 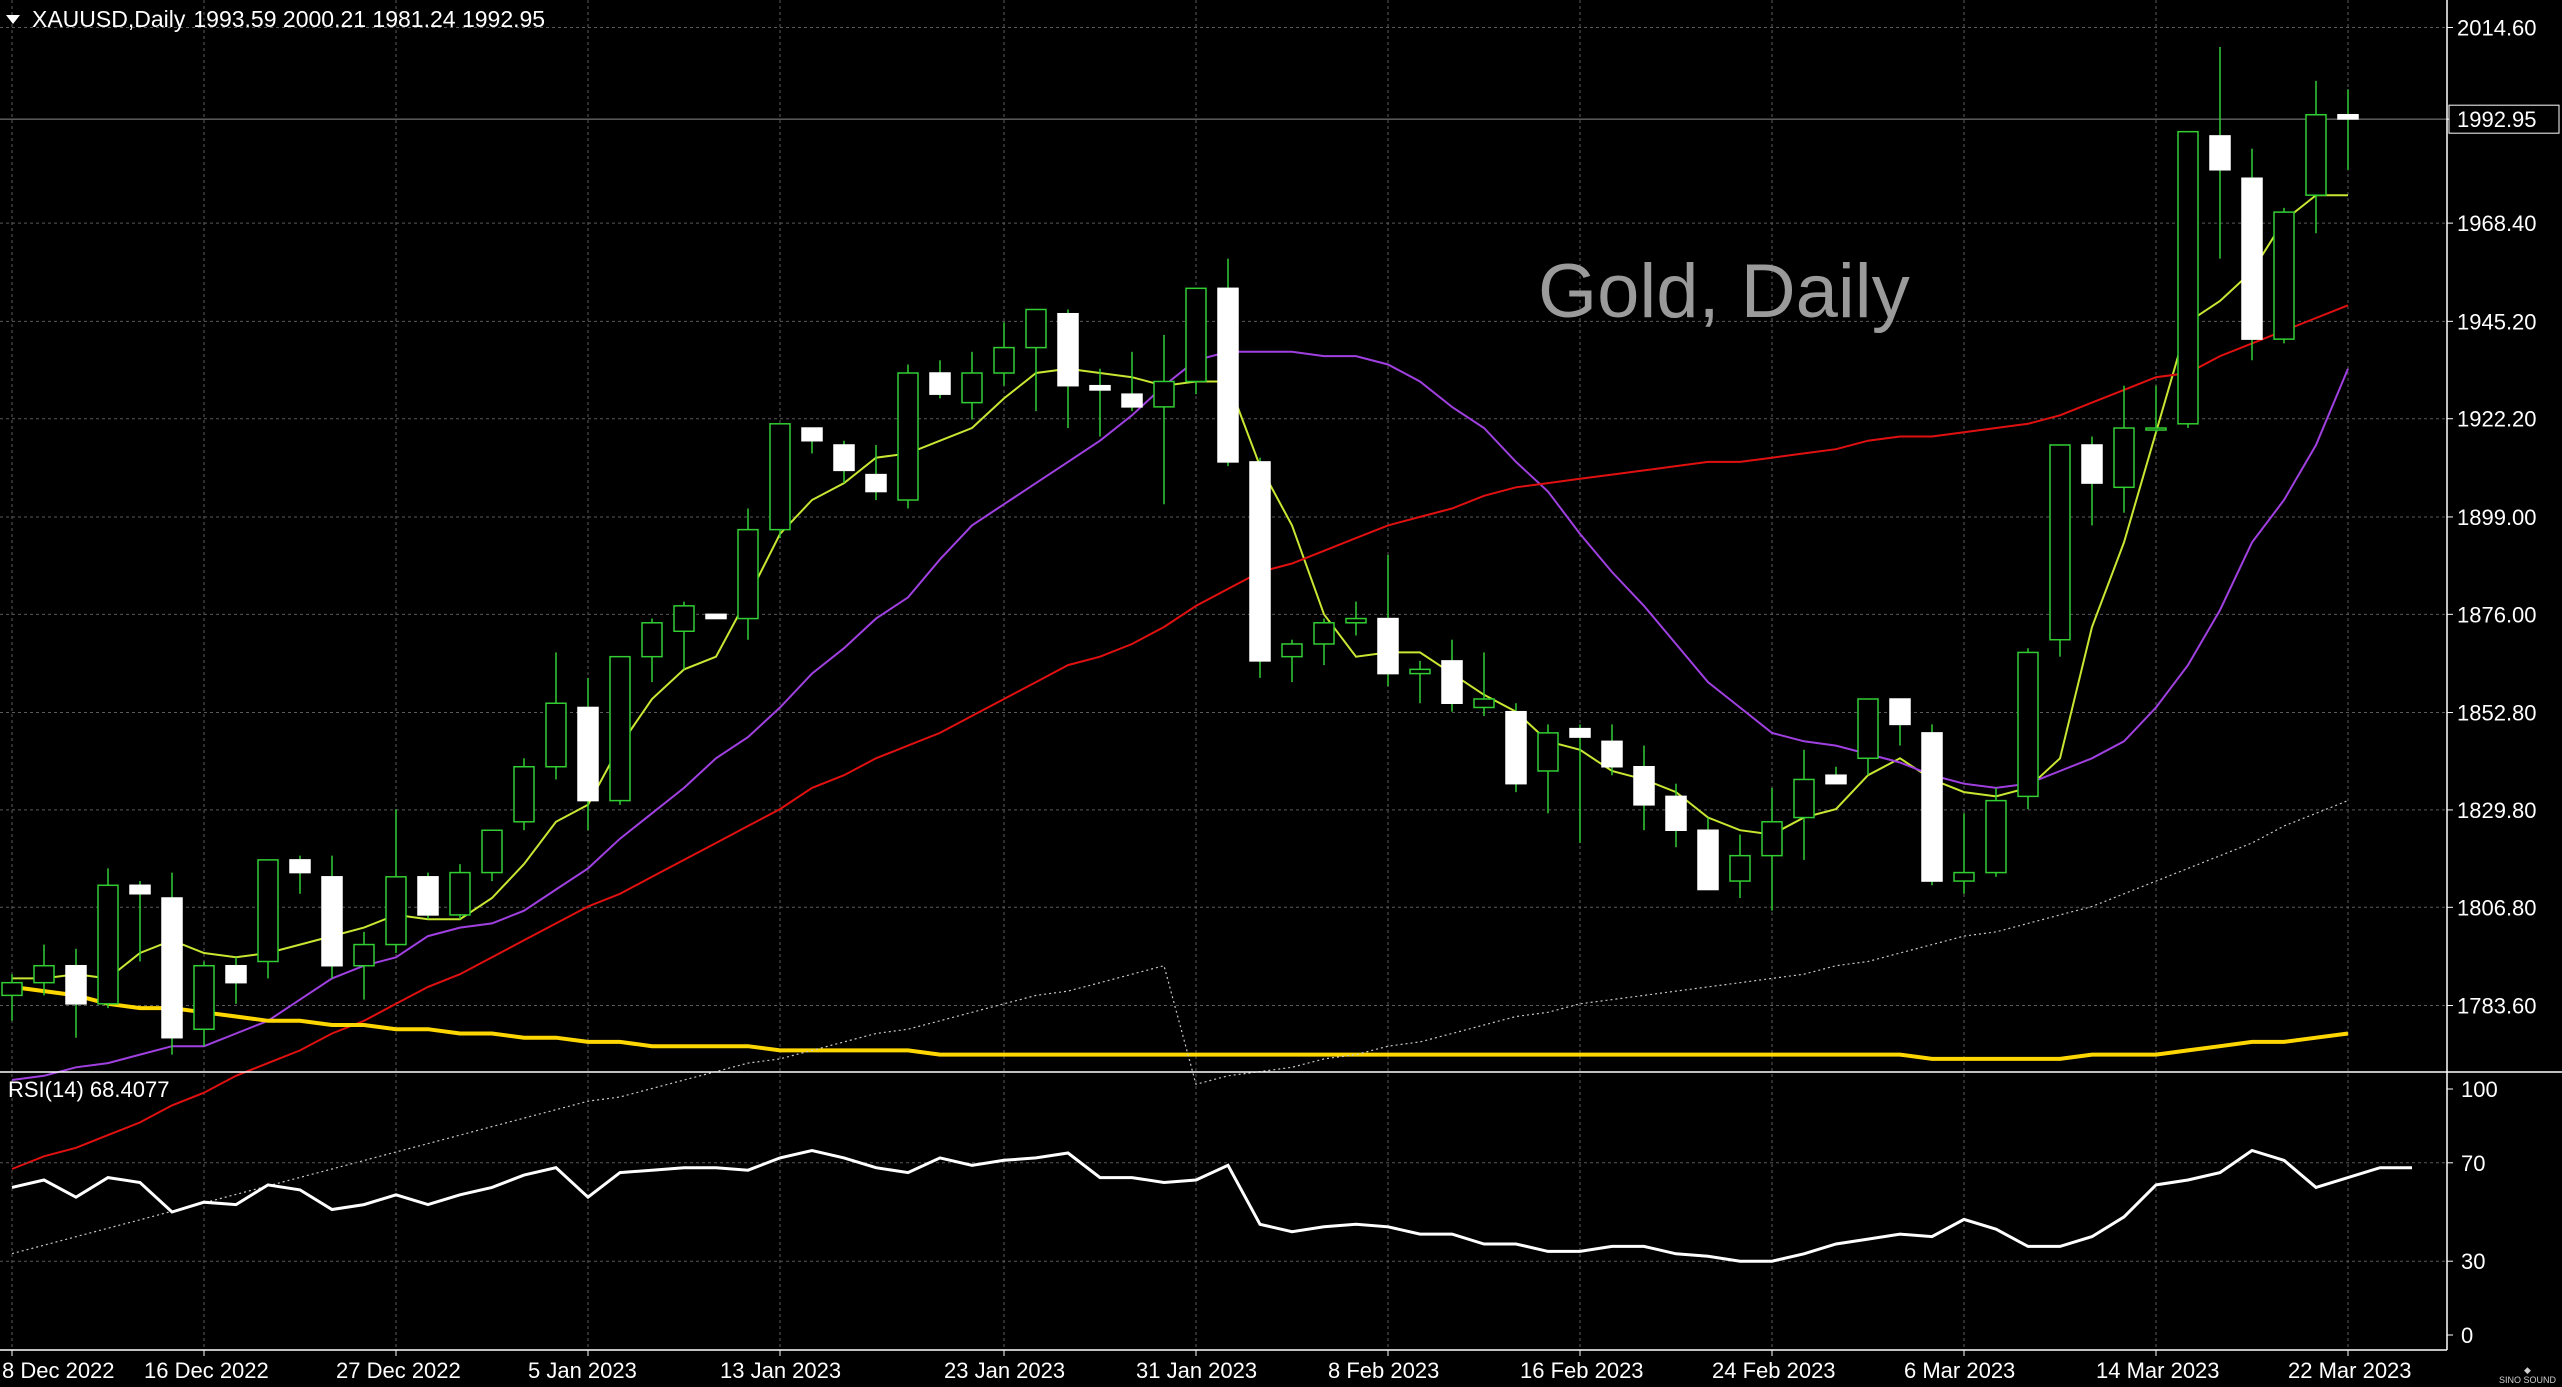 I want to click on rsi-label: RSI(14) 68.4077, so click(x=89, y=1089).